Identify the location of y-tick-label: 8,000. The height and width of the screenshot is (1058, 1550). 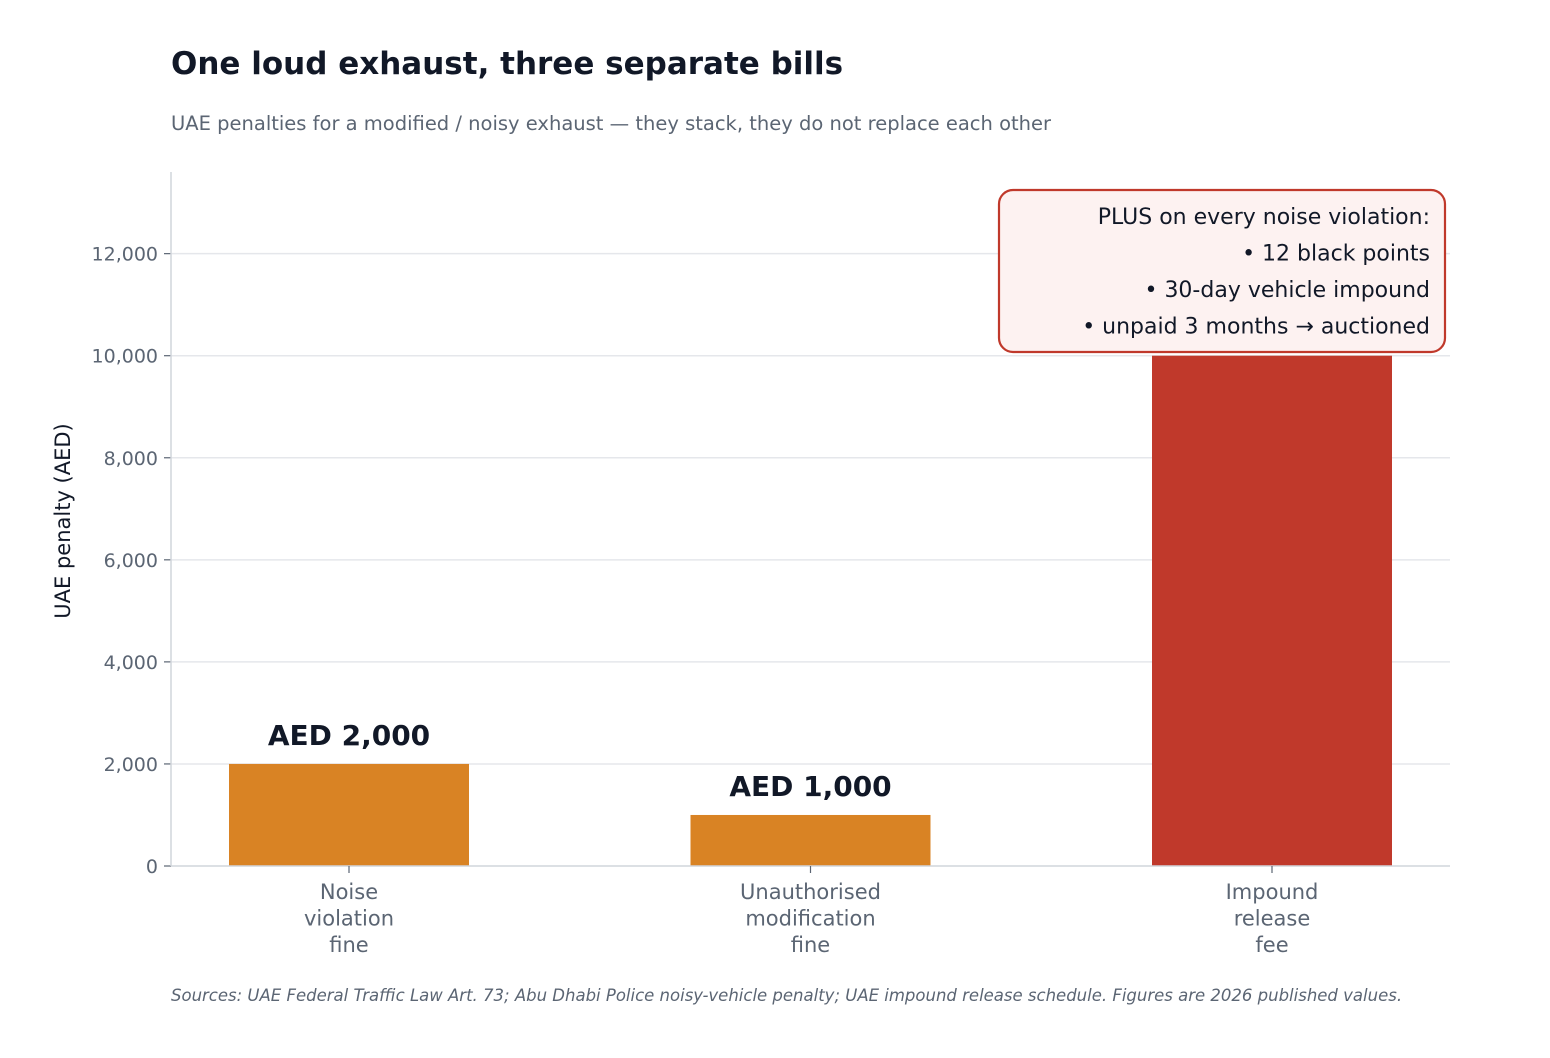
(131, 459).